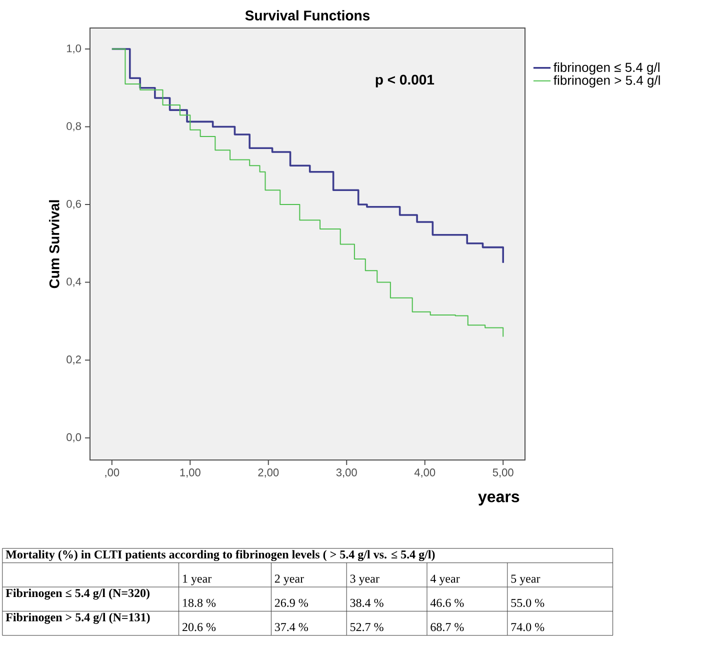 This screenshot has height=662, width=702. I want to click on y-tick-label: 1,0, so click(74, 49).